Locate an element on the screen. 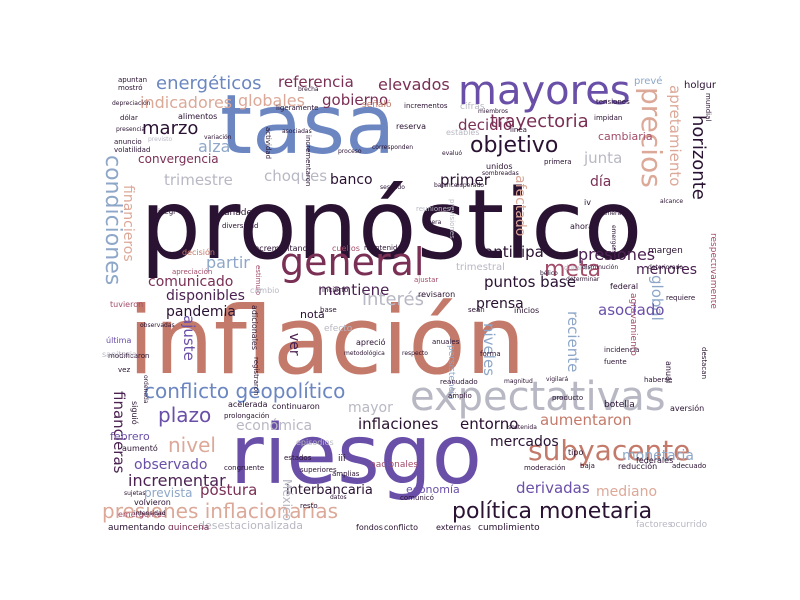  cloud-word: dólar is located at coordinates (129, 118).